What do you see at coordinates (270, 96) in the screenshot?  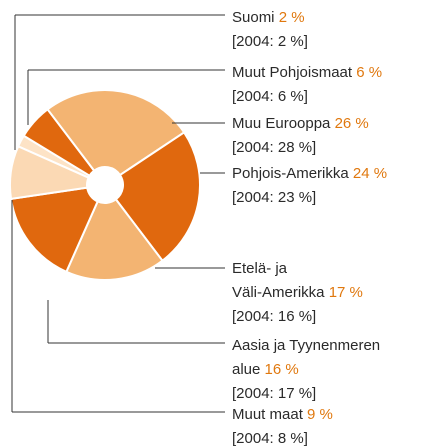 I see `prev-year-label: [2004: 6 %]` at bounding box center [270, 96].